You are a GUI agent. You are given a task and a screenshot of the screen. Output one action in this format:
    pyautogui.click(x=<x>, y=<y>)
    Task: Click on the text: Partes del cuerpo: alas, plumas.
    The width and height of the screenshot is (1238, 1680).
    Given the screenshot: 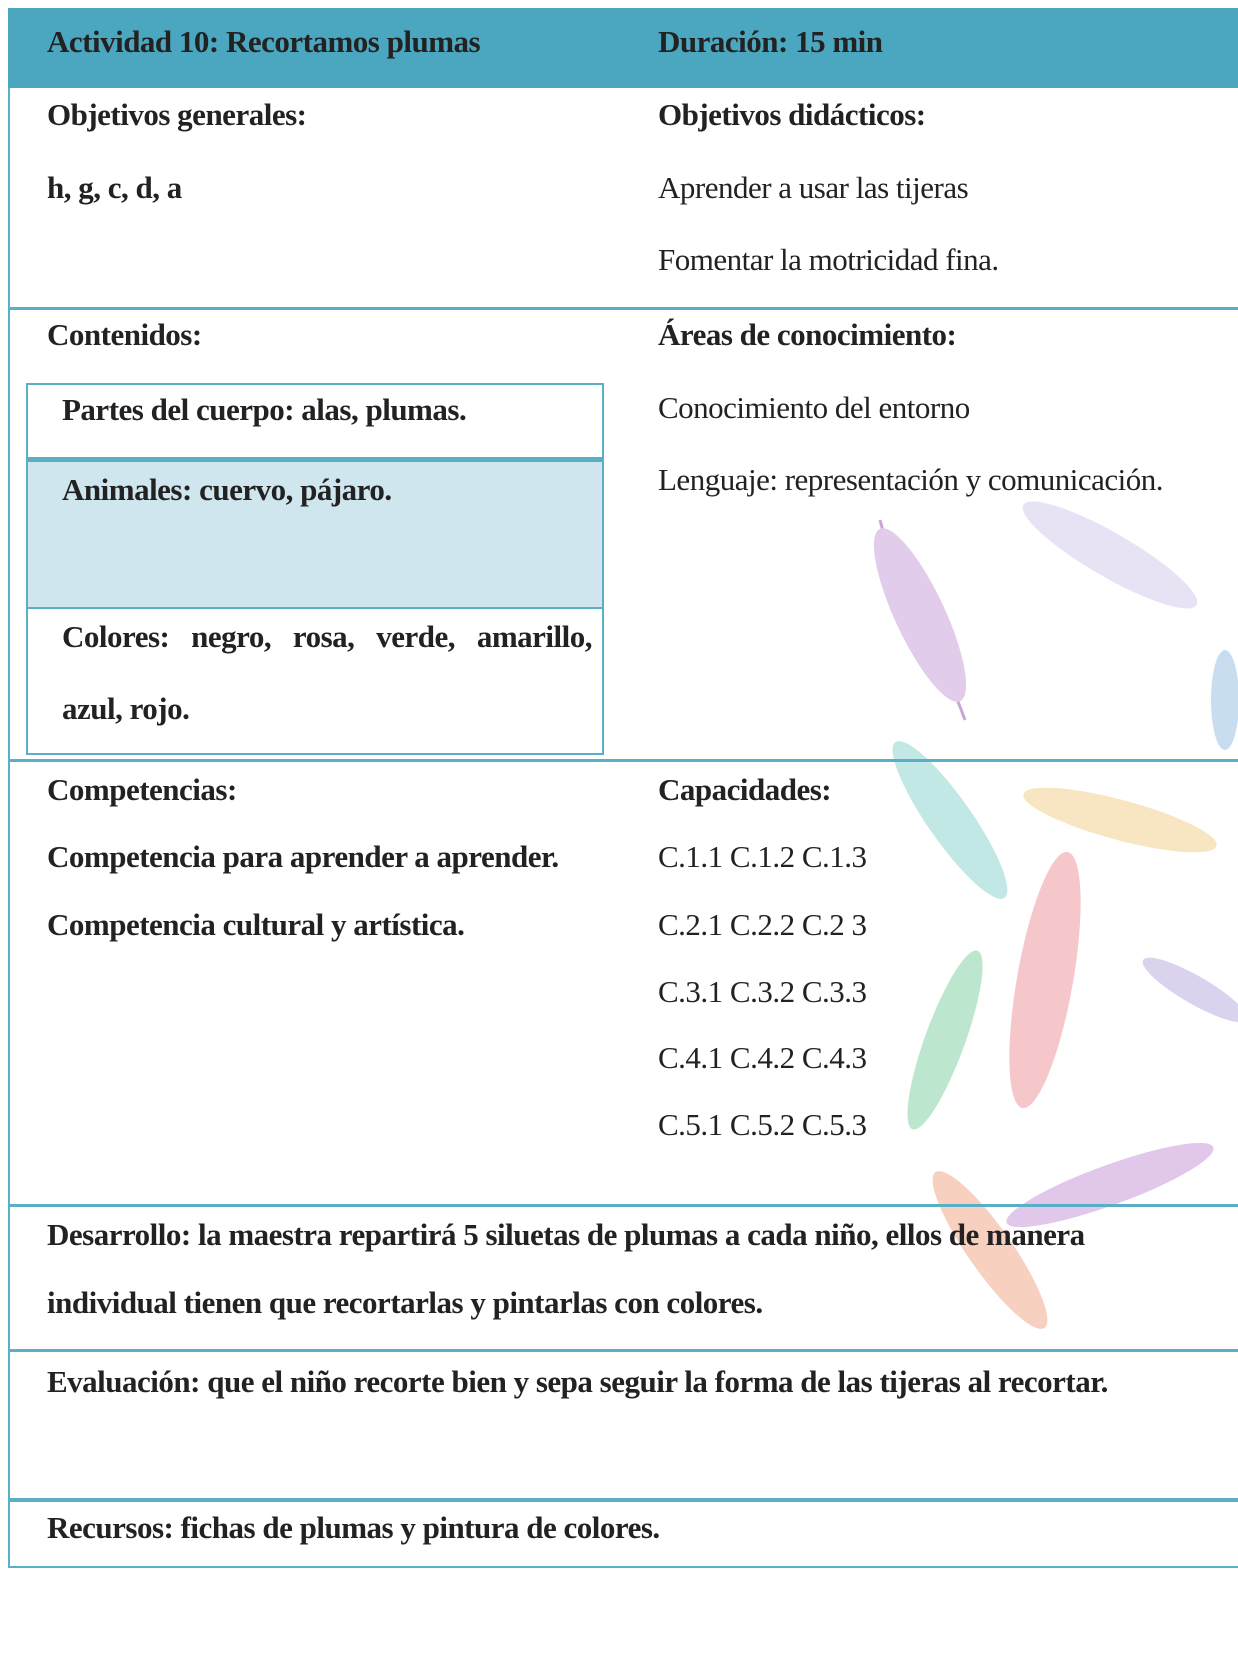 What is the action you would take?
    pyautogui.click(x=264, y=409)
    